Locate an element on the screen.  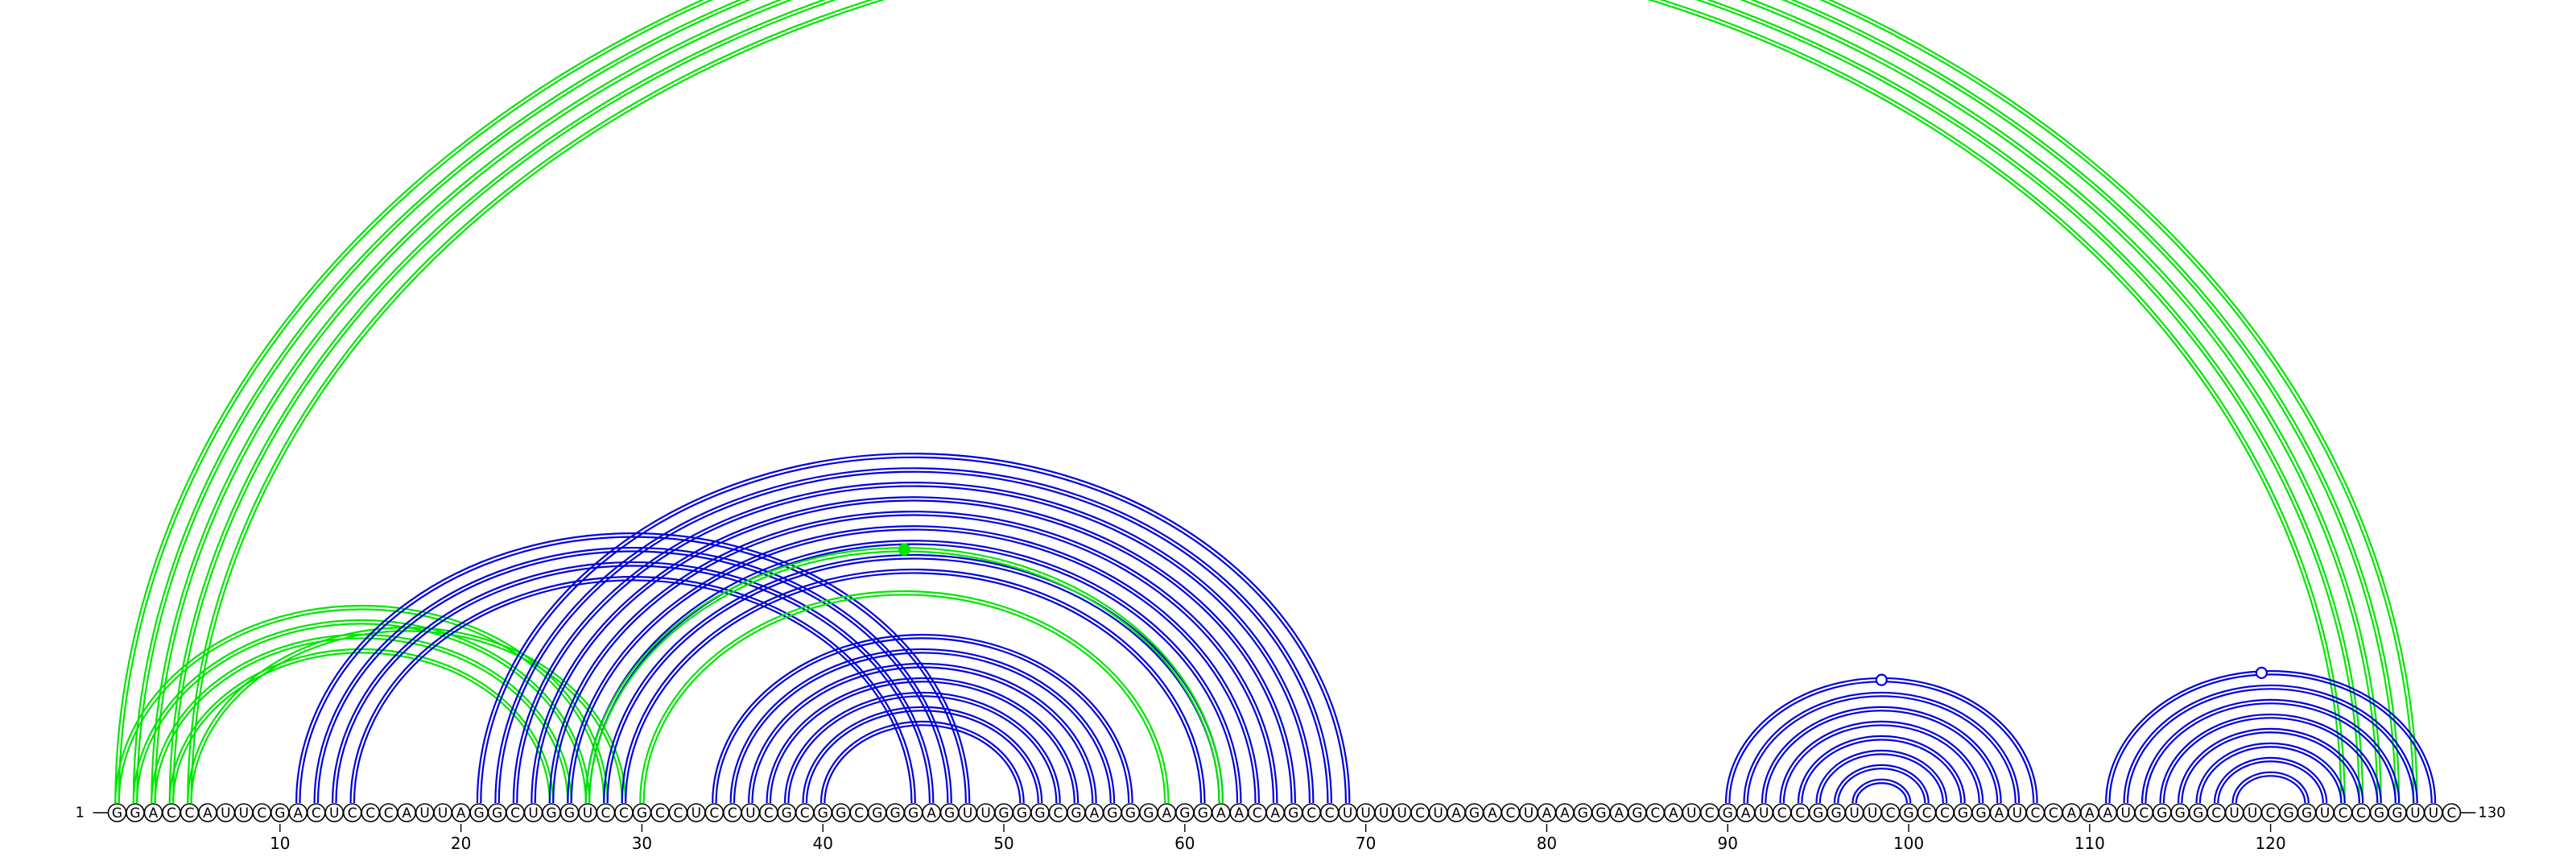
nucleotide-11: A is located at coordinates (298, 812).